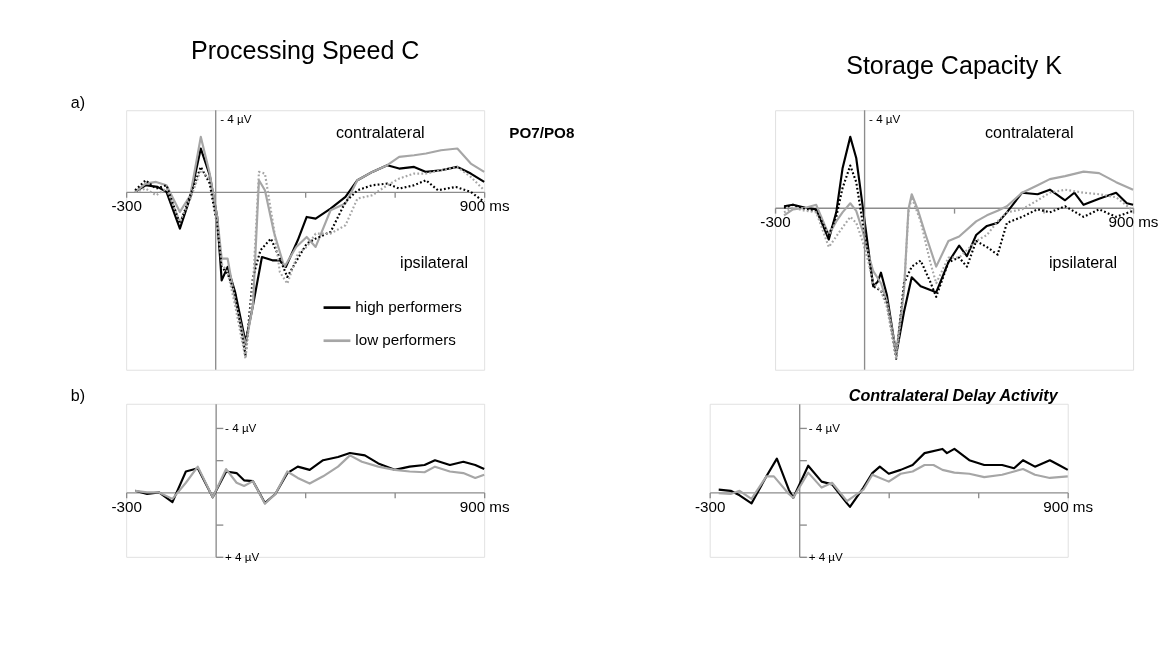 The width and height of the screenshot is (1168, 671). I want to click on chart-title: Processing Speed C, so click(305, 50).